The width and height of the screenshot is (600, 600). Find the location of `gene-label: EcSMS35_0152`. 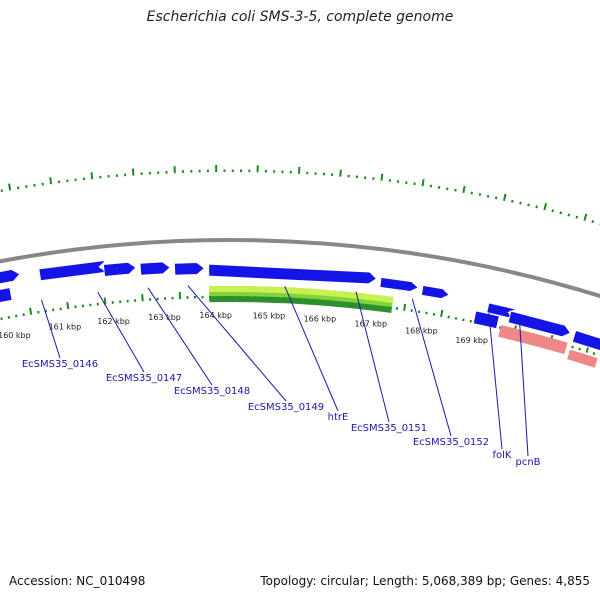

gene-label: EcSMS35_0152 is located at coordinates (451, 442).